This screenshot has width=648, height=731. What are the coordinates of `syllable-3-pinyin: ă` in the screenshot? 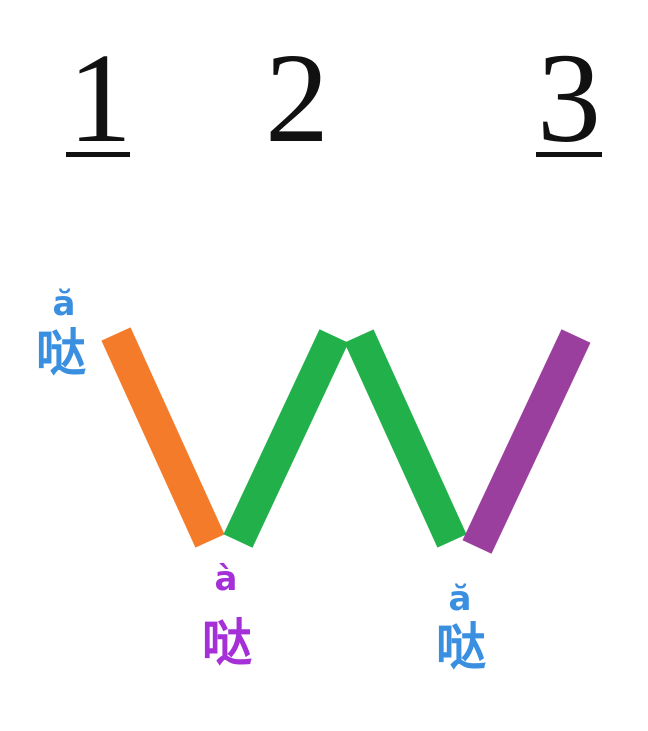 It's located at (460, 599).